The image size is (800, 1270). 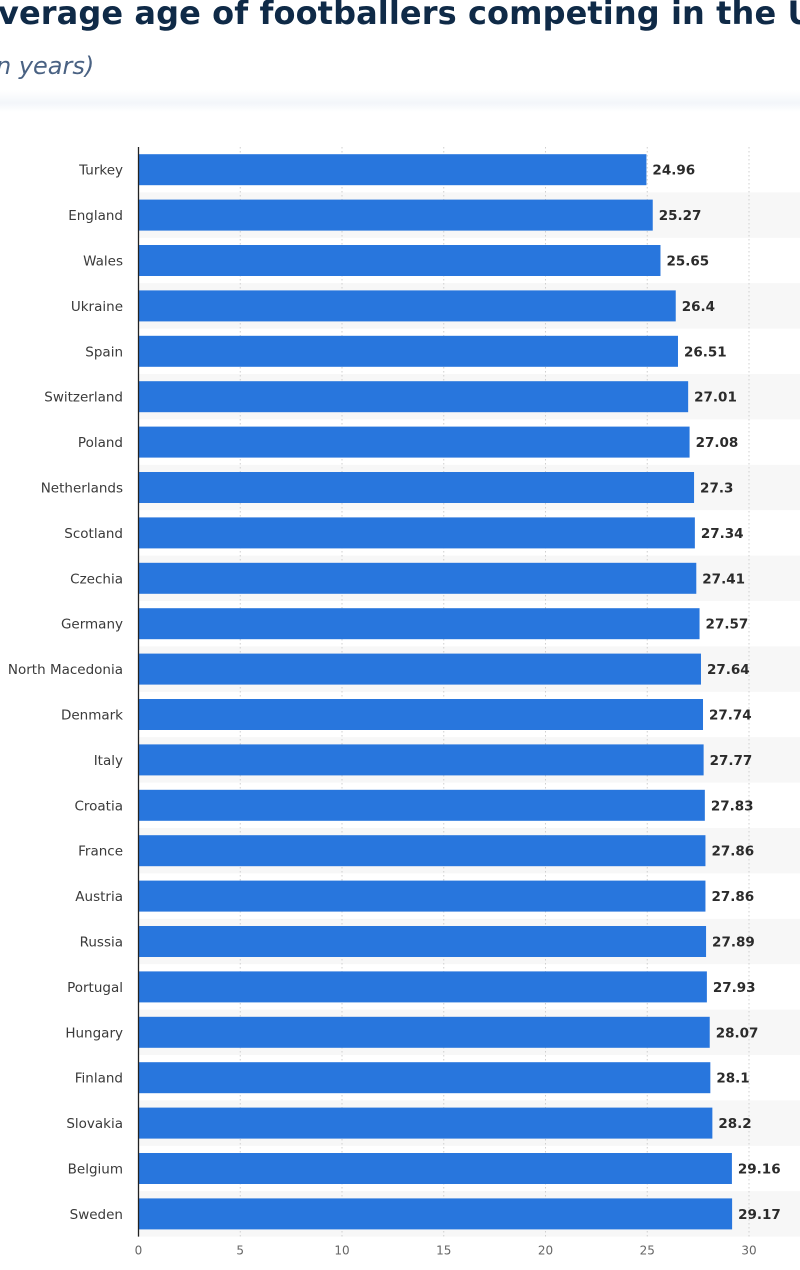 What do you see at coordinates (400, 101) in the screenshot?
I see `header-divider` at bounding box center [400, 101].